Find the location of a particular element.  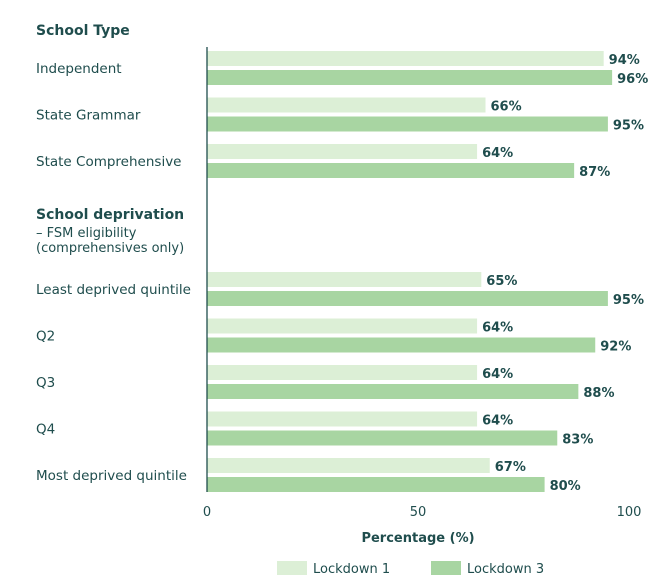

data-label: 96% is located at coordinates (632, 79).